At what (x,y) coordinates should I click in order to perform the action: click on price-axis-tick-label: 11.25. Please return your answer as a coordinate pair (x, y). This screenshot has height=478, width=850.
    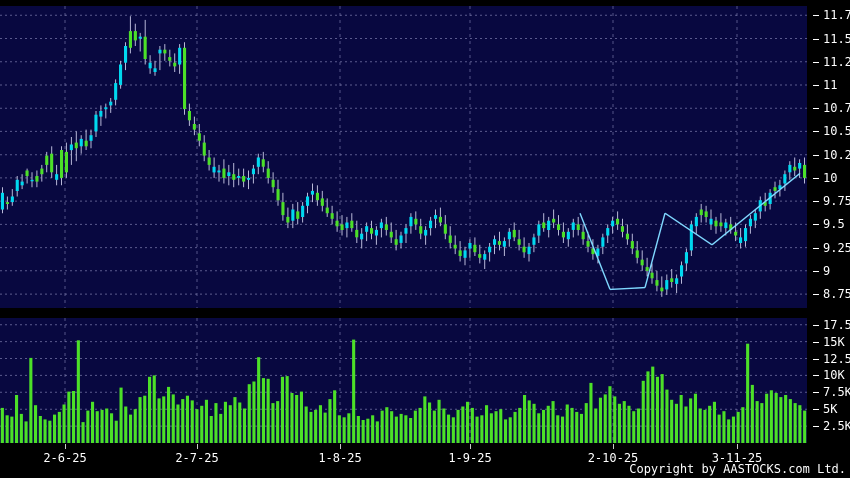
    Looking at the image, I should click on (836, 61).